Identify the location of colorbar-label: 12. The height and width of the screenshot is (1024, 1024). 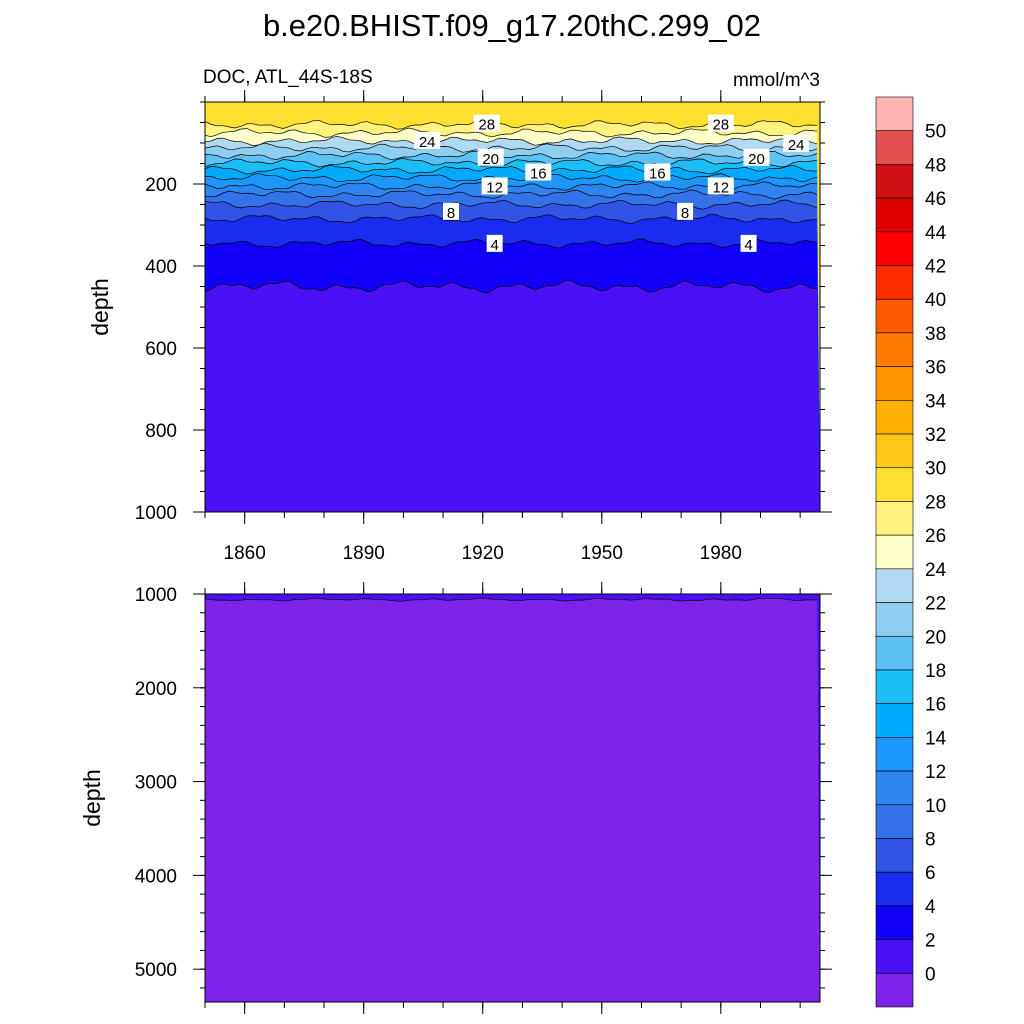
(935, 772).